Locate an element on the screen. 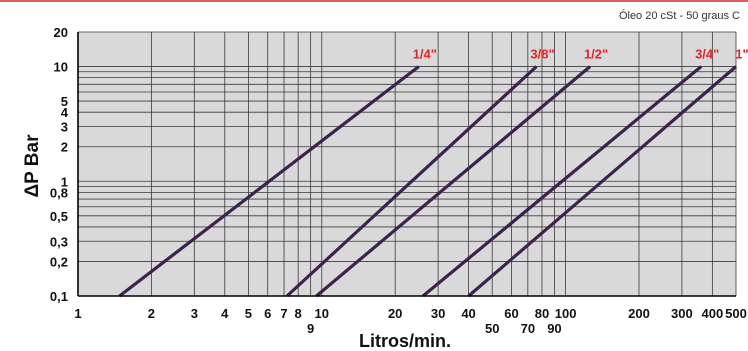  y-tick-label: 3 is located at coordinates (64, 127).